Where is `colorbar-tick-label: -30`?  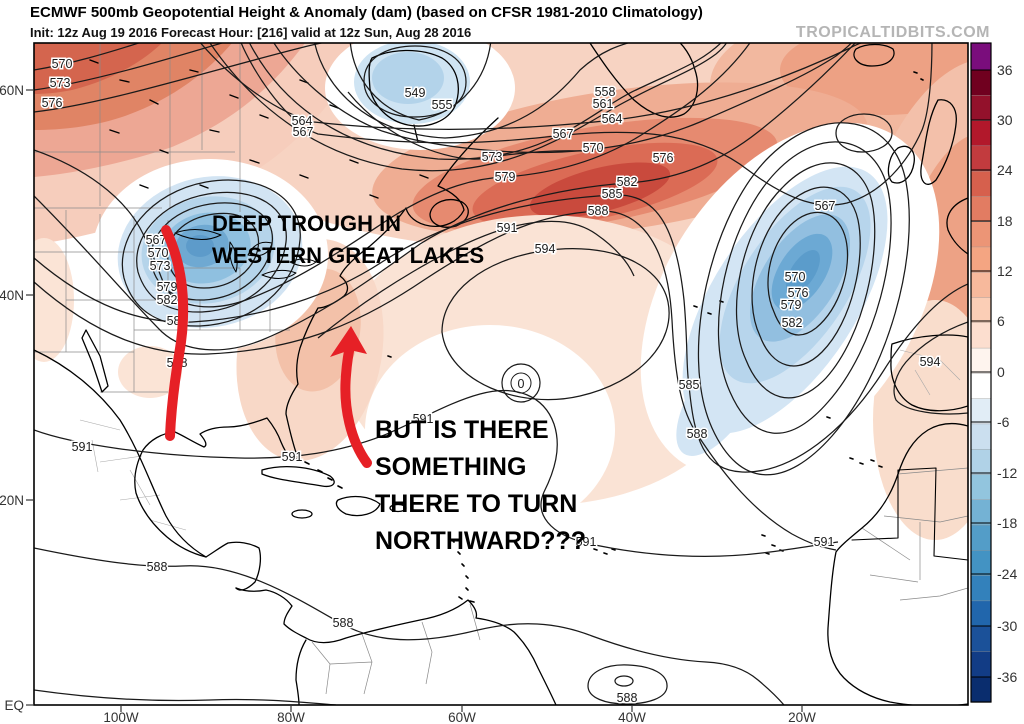 colorbar-tick-label: -30 is located at coordinates (1007, 626).